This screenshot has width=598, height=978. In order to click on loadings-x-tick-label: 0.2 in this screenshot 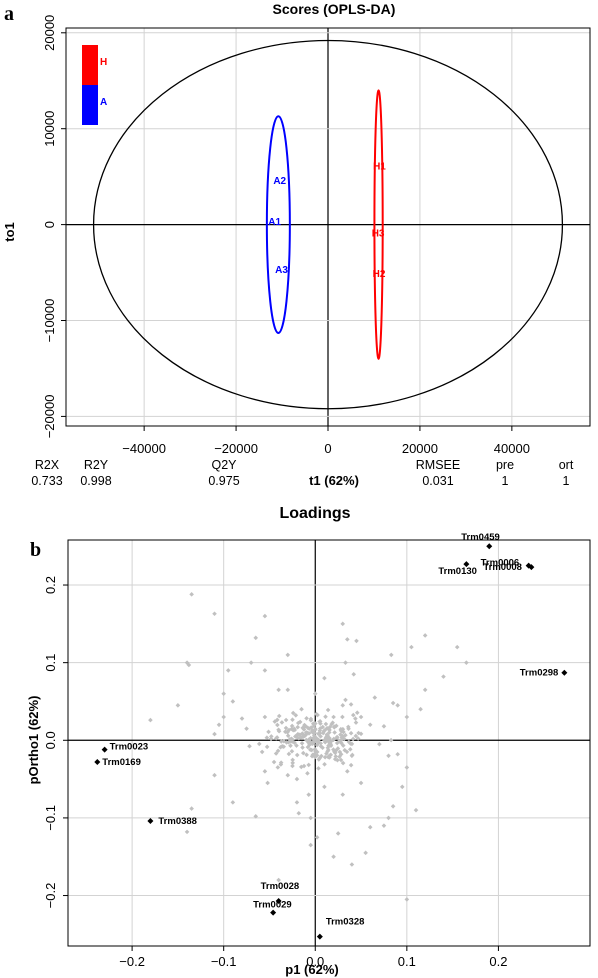, I will do `click(498, 961)`.